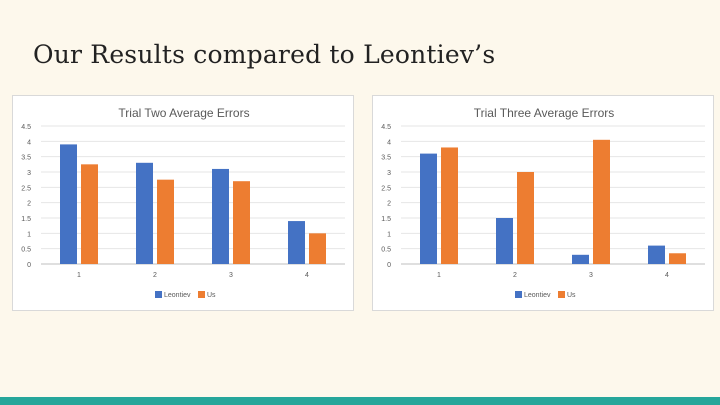 The image size is (720, 405). Describe the element at coordinates (183, 113) in the screenshot. I see `chart-title: Trial Two Average Errors` at that location.